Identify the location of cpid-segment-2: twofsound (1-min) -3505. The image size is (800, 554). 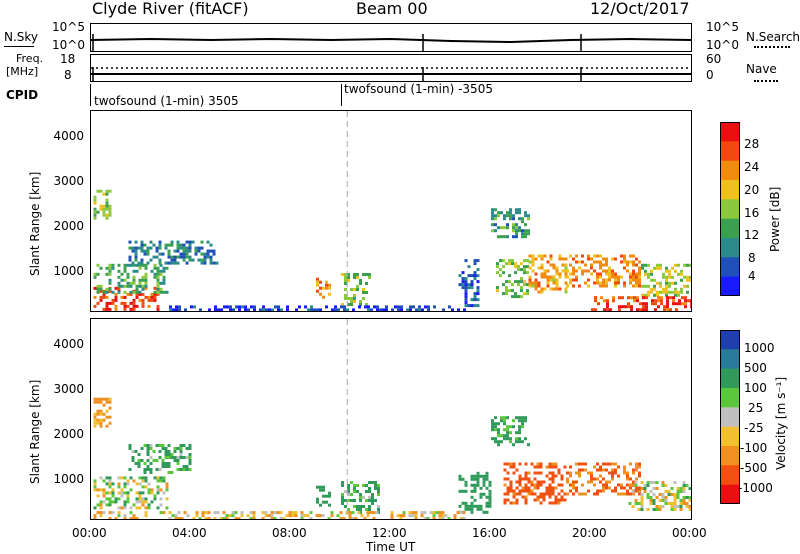
(418, 89).